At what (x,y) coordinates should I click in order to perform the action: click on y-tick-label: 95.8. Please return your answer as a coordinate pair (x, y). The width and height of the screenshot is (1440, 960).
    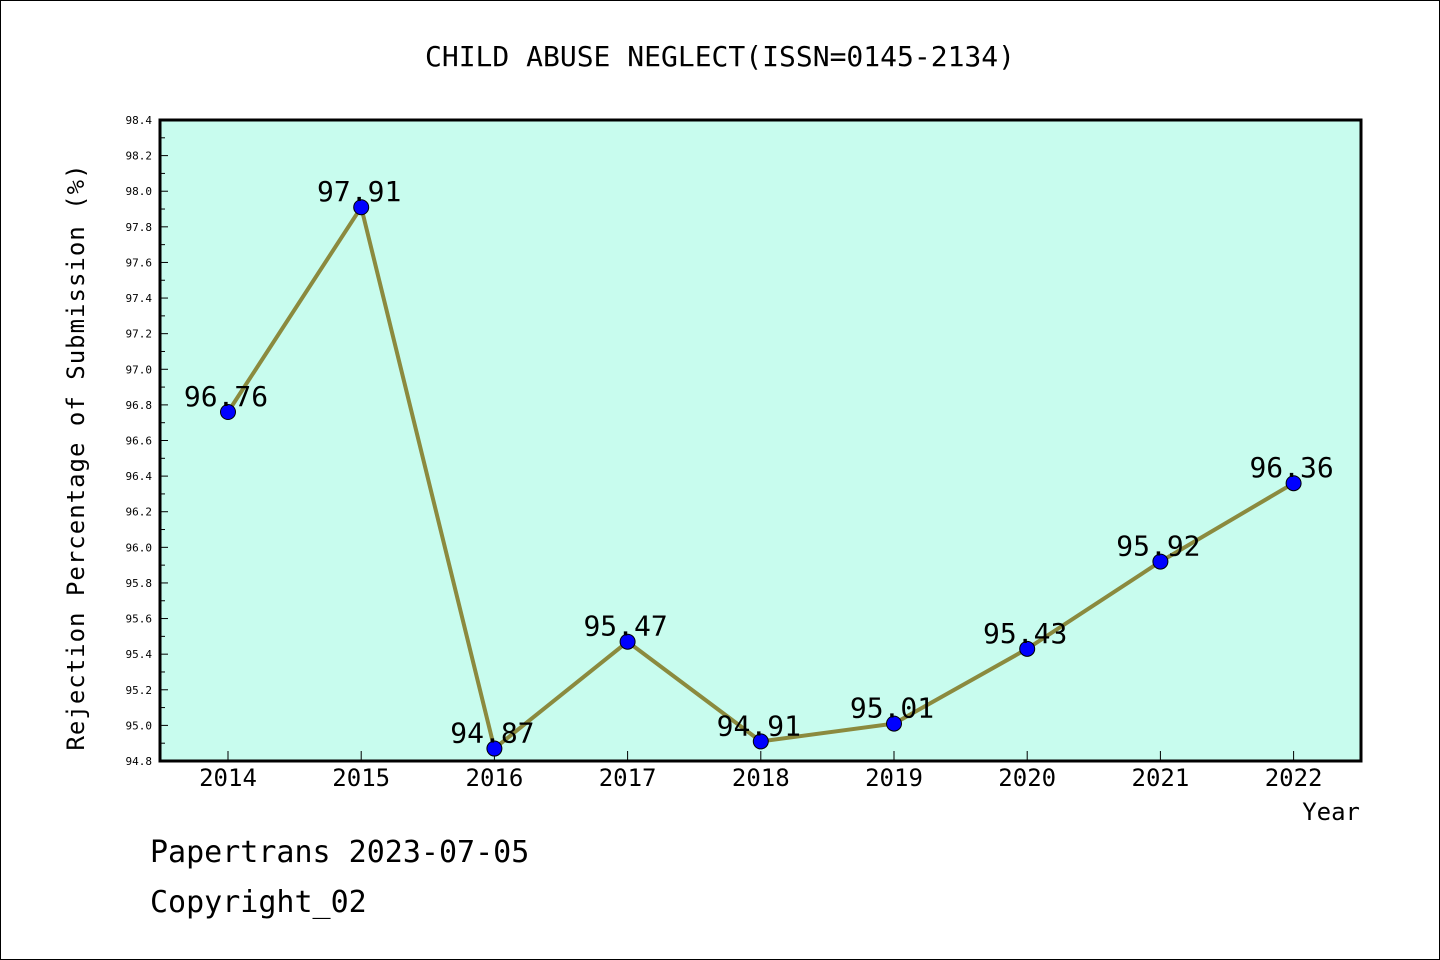
    Looking at the image, I should click on (139, 583).